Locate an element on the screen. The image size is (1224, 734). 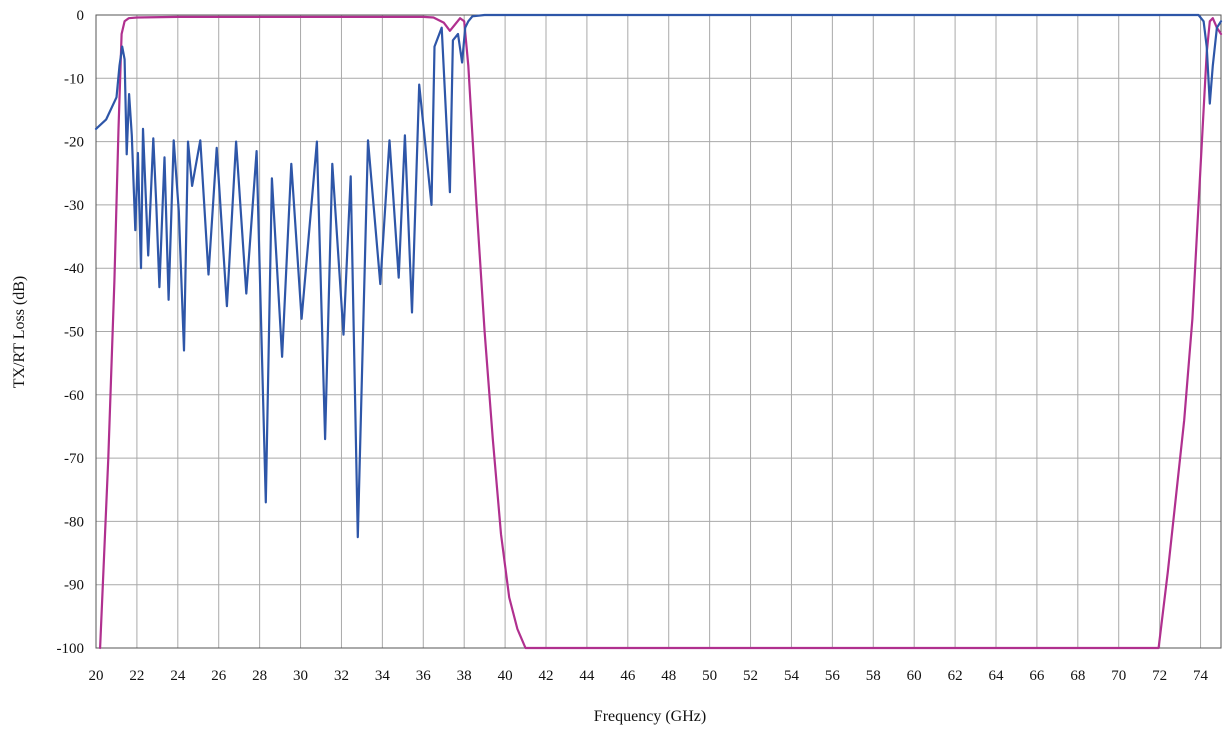
x-tick-label: 20 is located at coordinates (96, 676).